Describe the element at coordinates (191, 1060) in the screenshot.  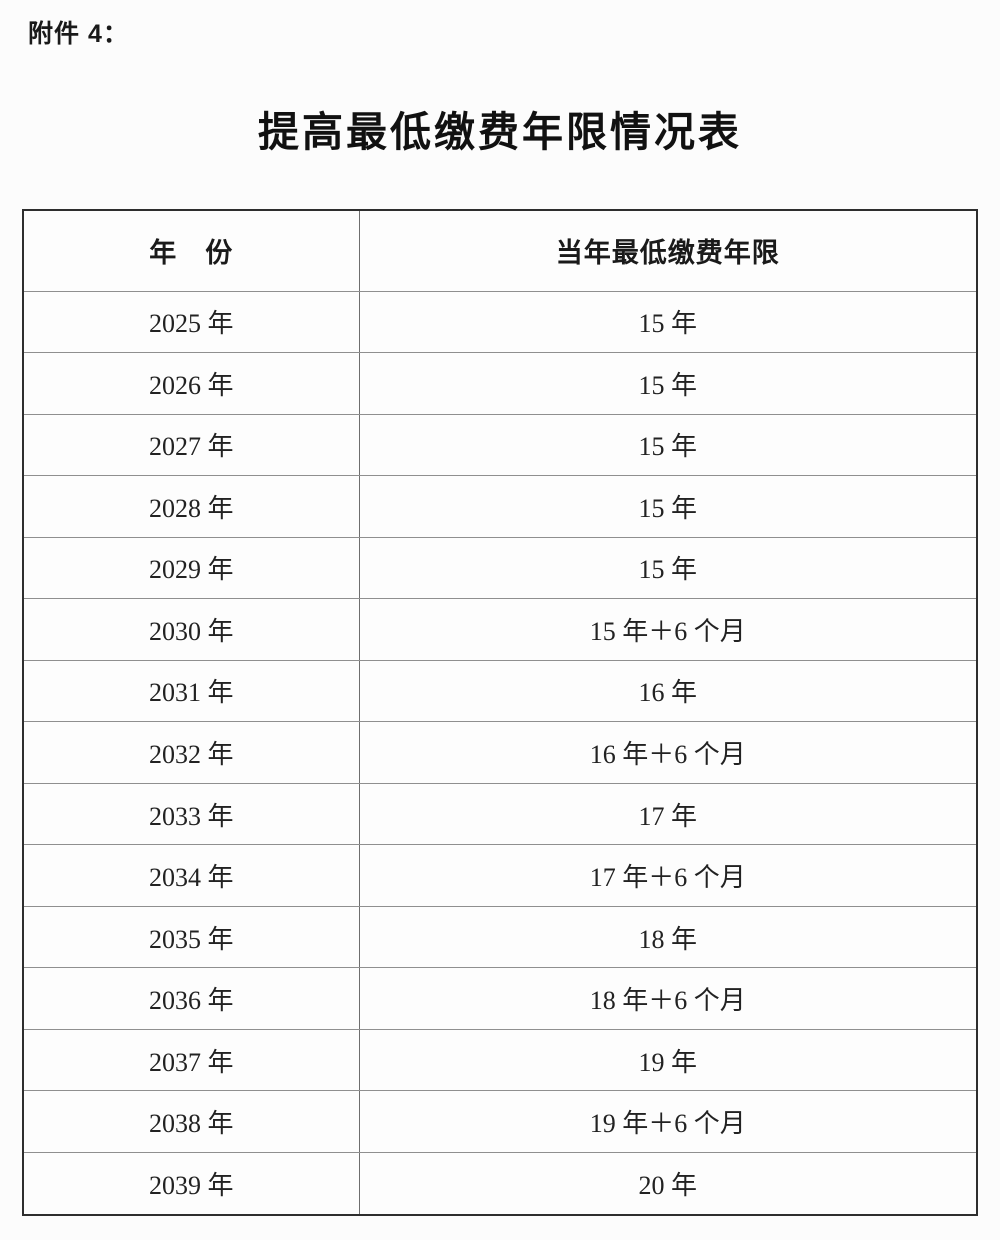
I see `year-cell: 2037 年` at that location.